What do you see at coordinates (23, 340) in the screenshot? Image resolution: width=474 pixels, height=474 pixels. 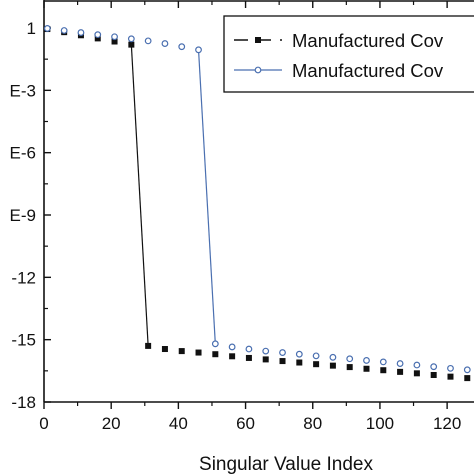 I see `y-tick-label: -15` at bounding box center [23, 340].